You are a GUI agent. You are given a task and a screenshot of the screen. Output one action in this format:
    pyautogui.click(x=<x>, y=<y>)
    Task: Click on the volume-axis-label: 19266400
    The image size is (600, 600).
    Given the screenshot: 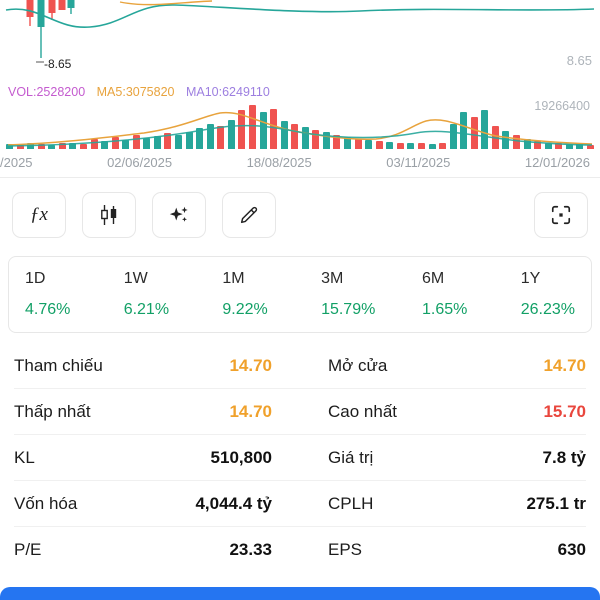 What is the action you would take?
    pyautogui.click(x=562, y=106)
    